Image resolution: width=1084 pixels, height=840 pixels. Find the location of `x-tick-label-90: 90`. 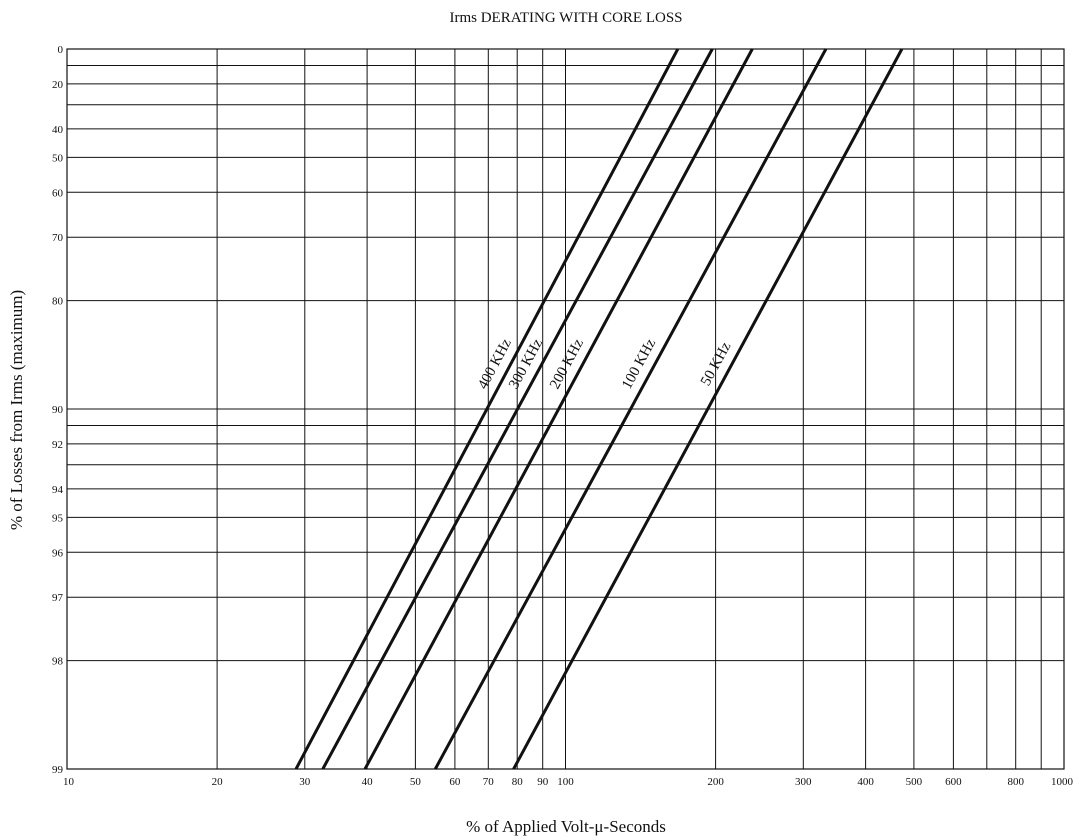

x-tick-label-90: 90 is located at coordinates (543, 782).